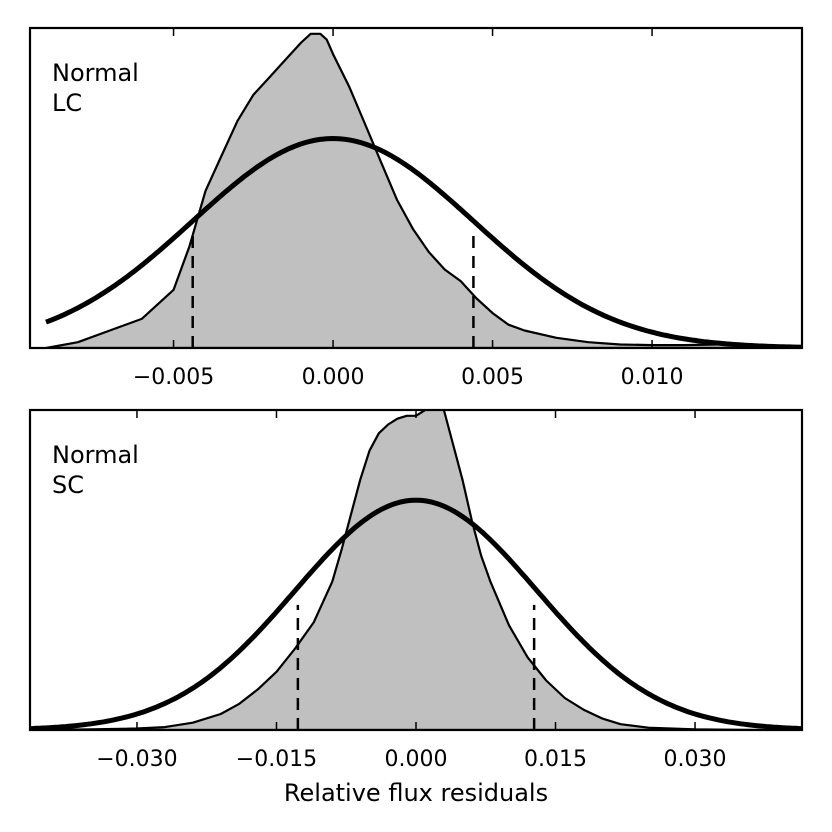 The height and width of the screenshot is (832, 832). Describe the element at coordinates (68, 485) in the screenshot. I see `annotation-sc-line2: SC` at that location.